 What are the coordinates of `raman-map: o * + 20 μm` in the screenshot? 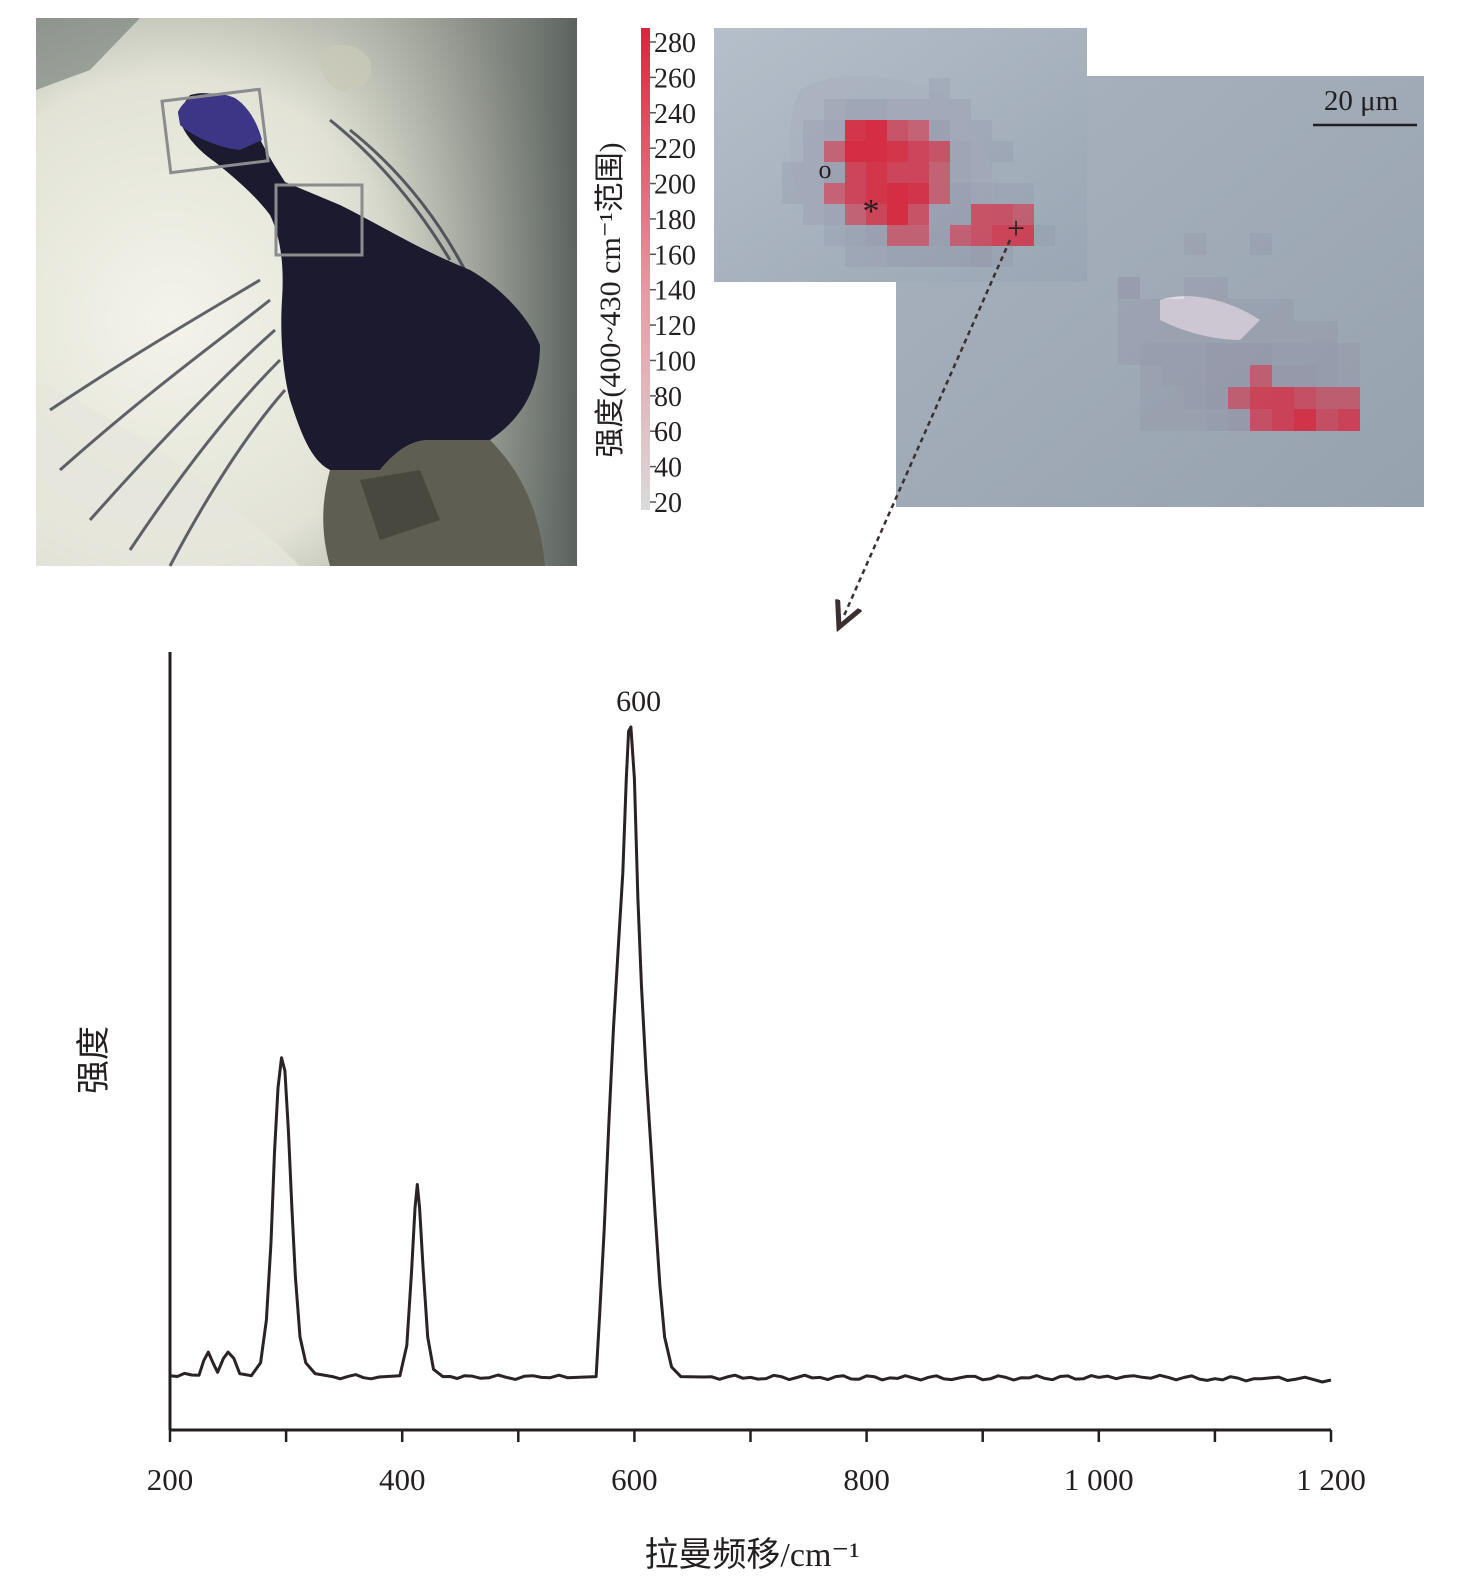 It's located at (1069, 267).